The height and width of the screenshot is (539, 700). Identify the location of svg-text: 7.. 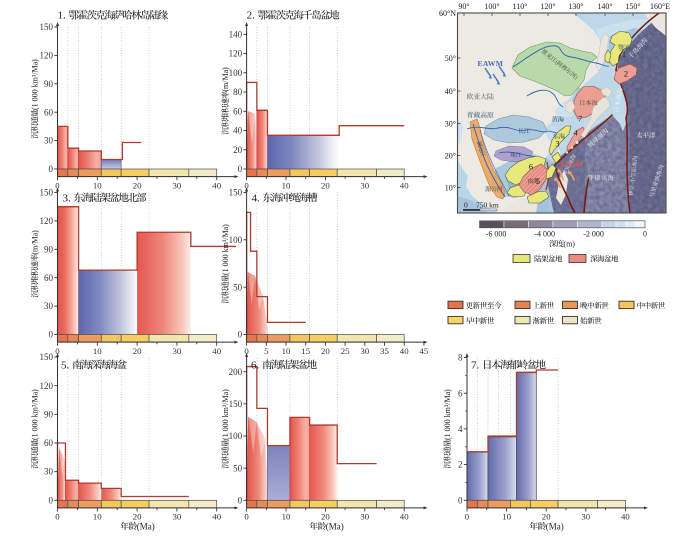
(475, 365).